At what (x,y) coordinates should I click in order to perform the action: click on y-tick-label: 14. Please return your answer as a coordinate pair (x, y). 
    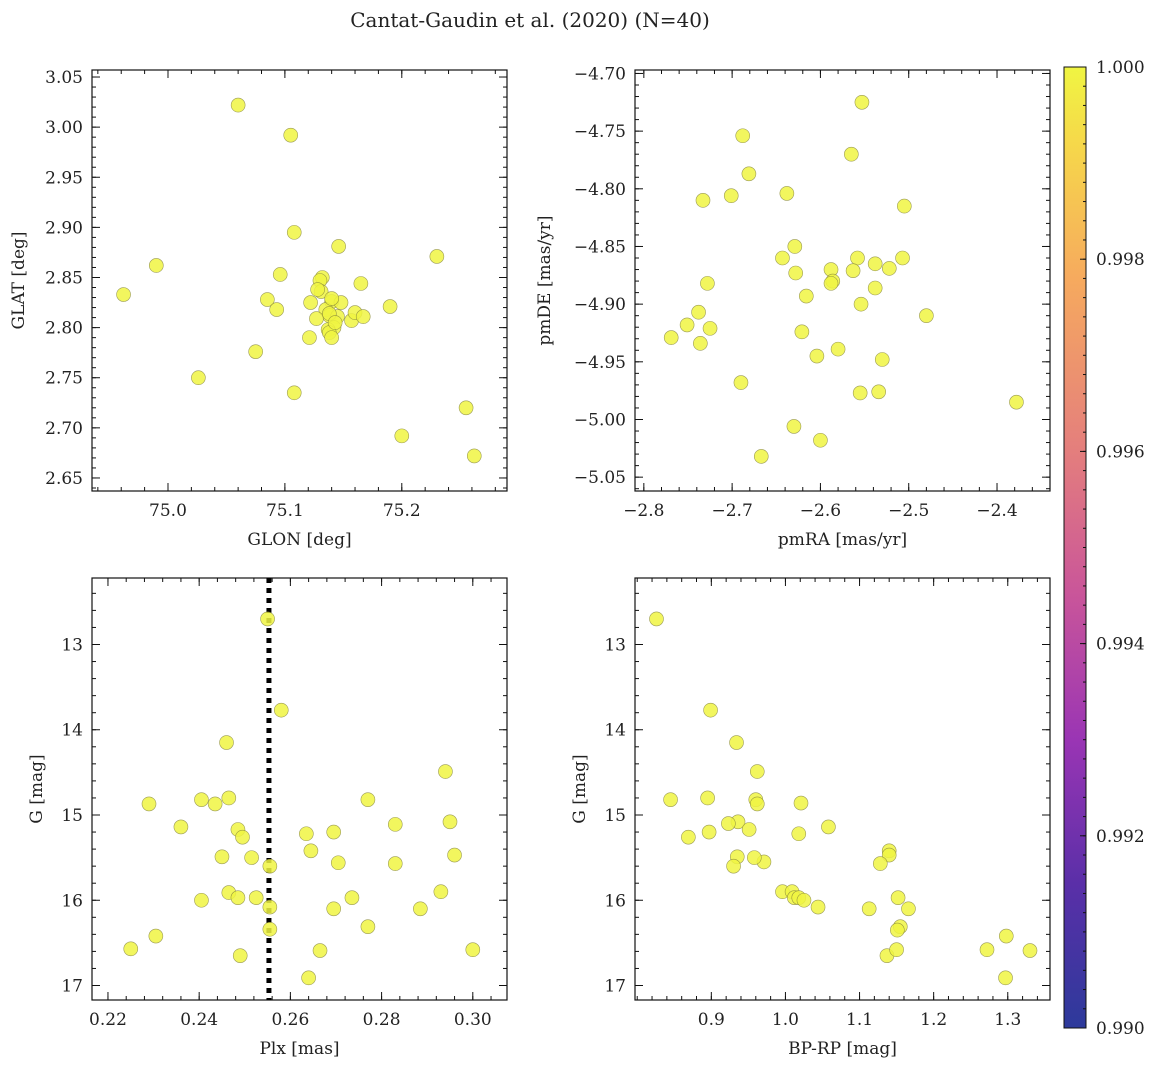
    Looking at the image, I should click on (615, 731).